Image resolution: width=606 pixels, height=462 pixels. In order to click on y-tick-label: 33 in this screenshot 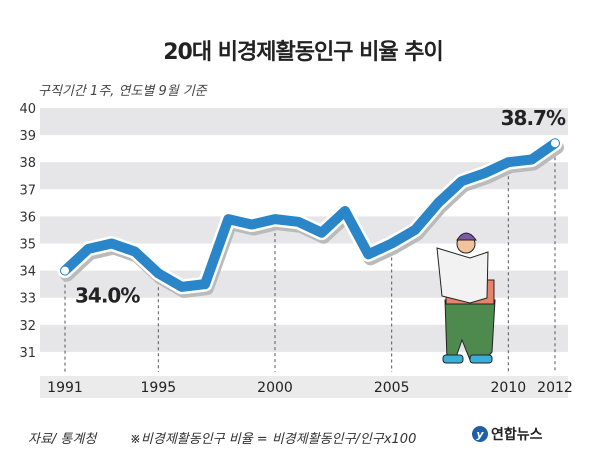, I will do `click(27, 299)`.